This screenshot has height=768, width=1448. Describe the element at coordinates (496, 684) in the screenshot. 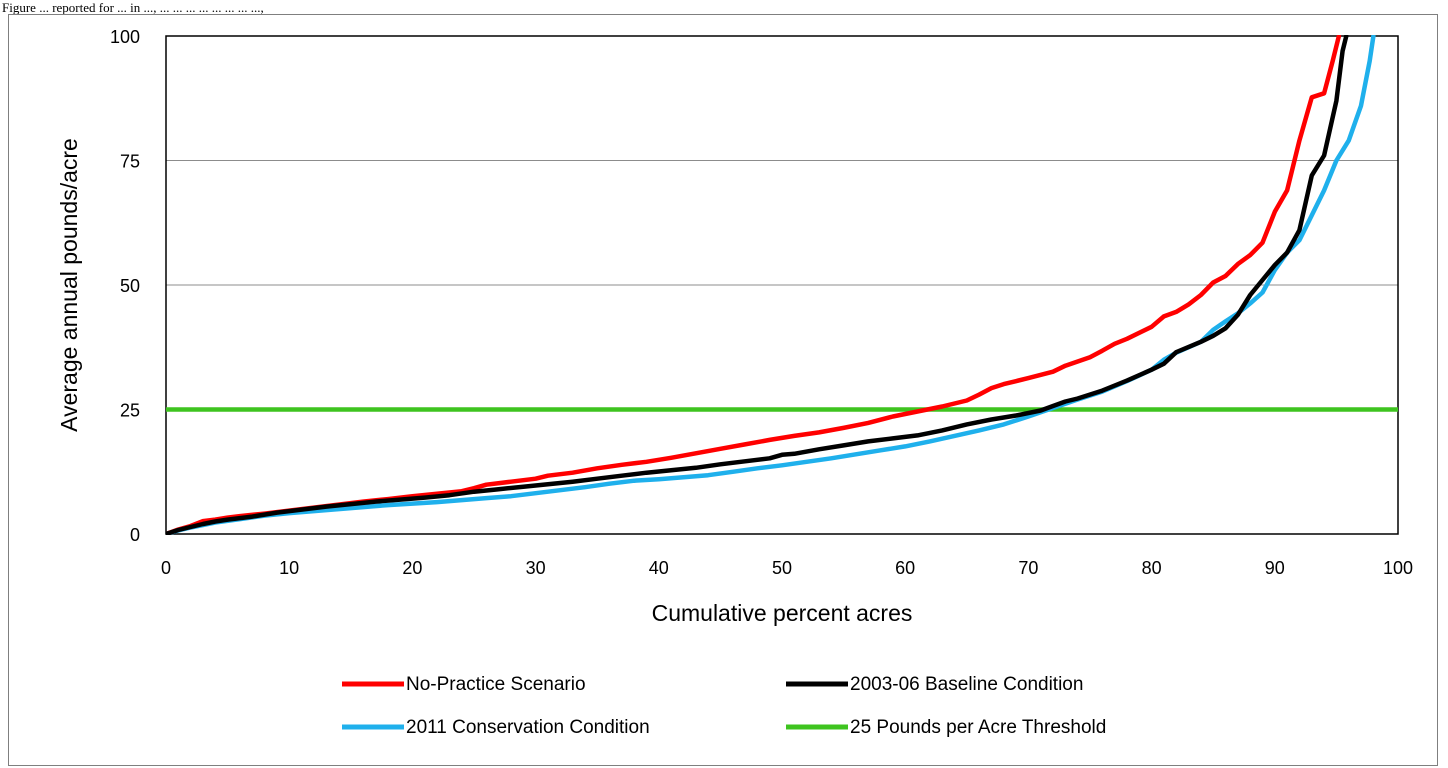

I see `legend-label: No-Practice Scenario` at that location.